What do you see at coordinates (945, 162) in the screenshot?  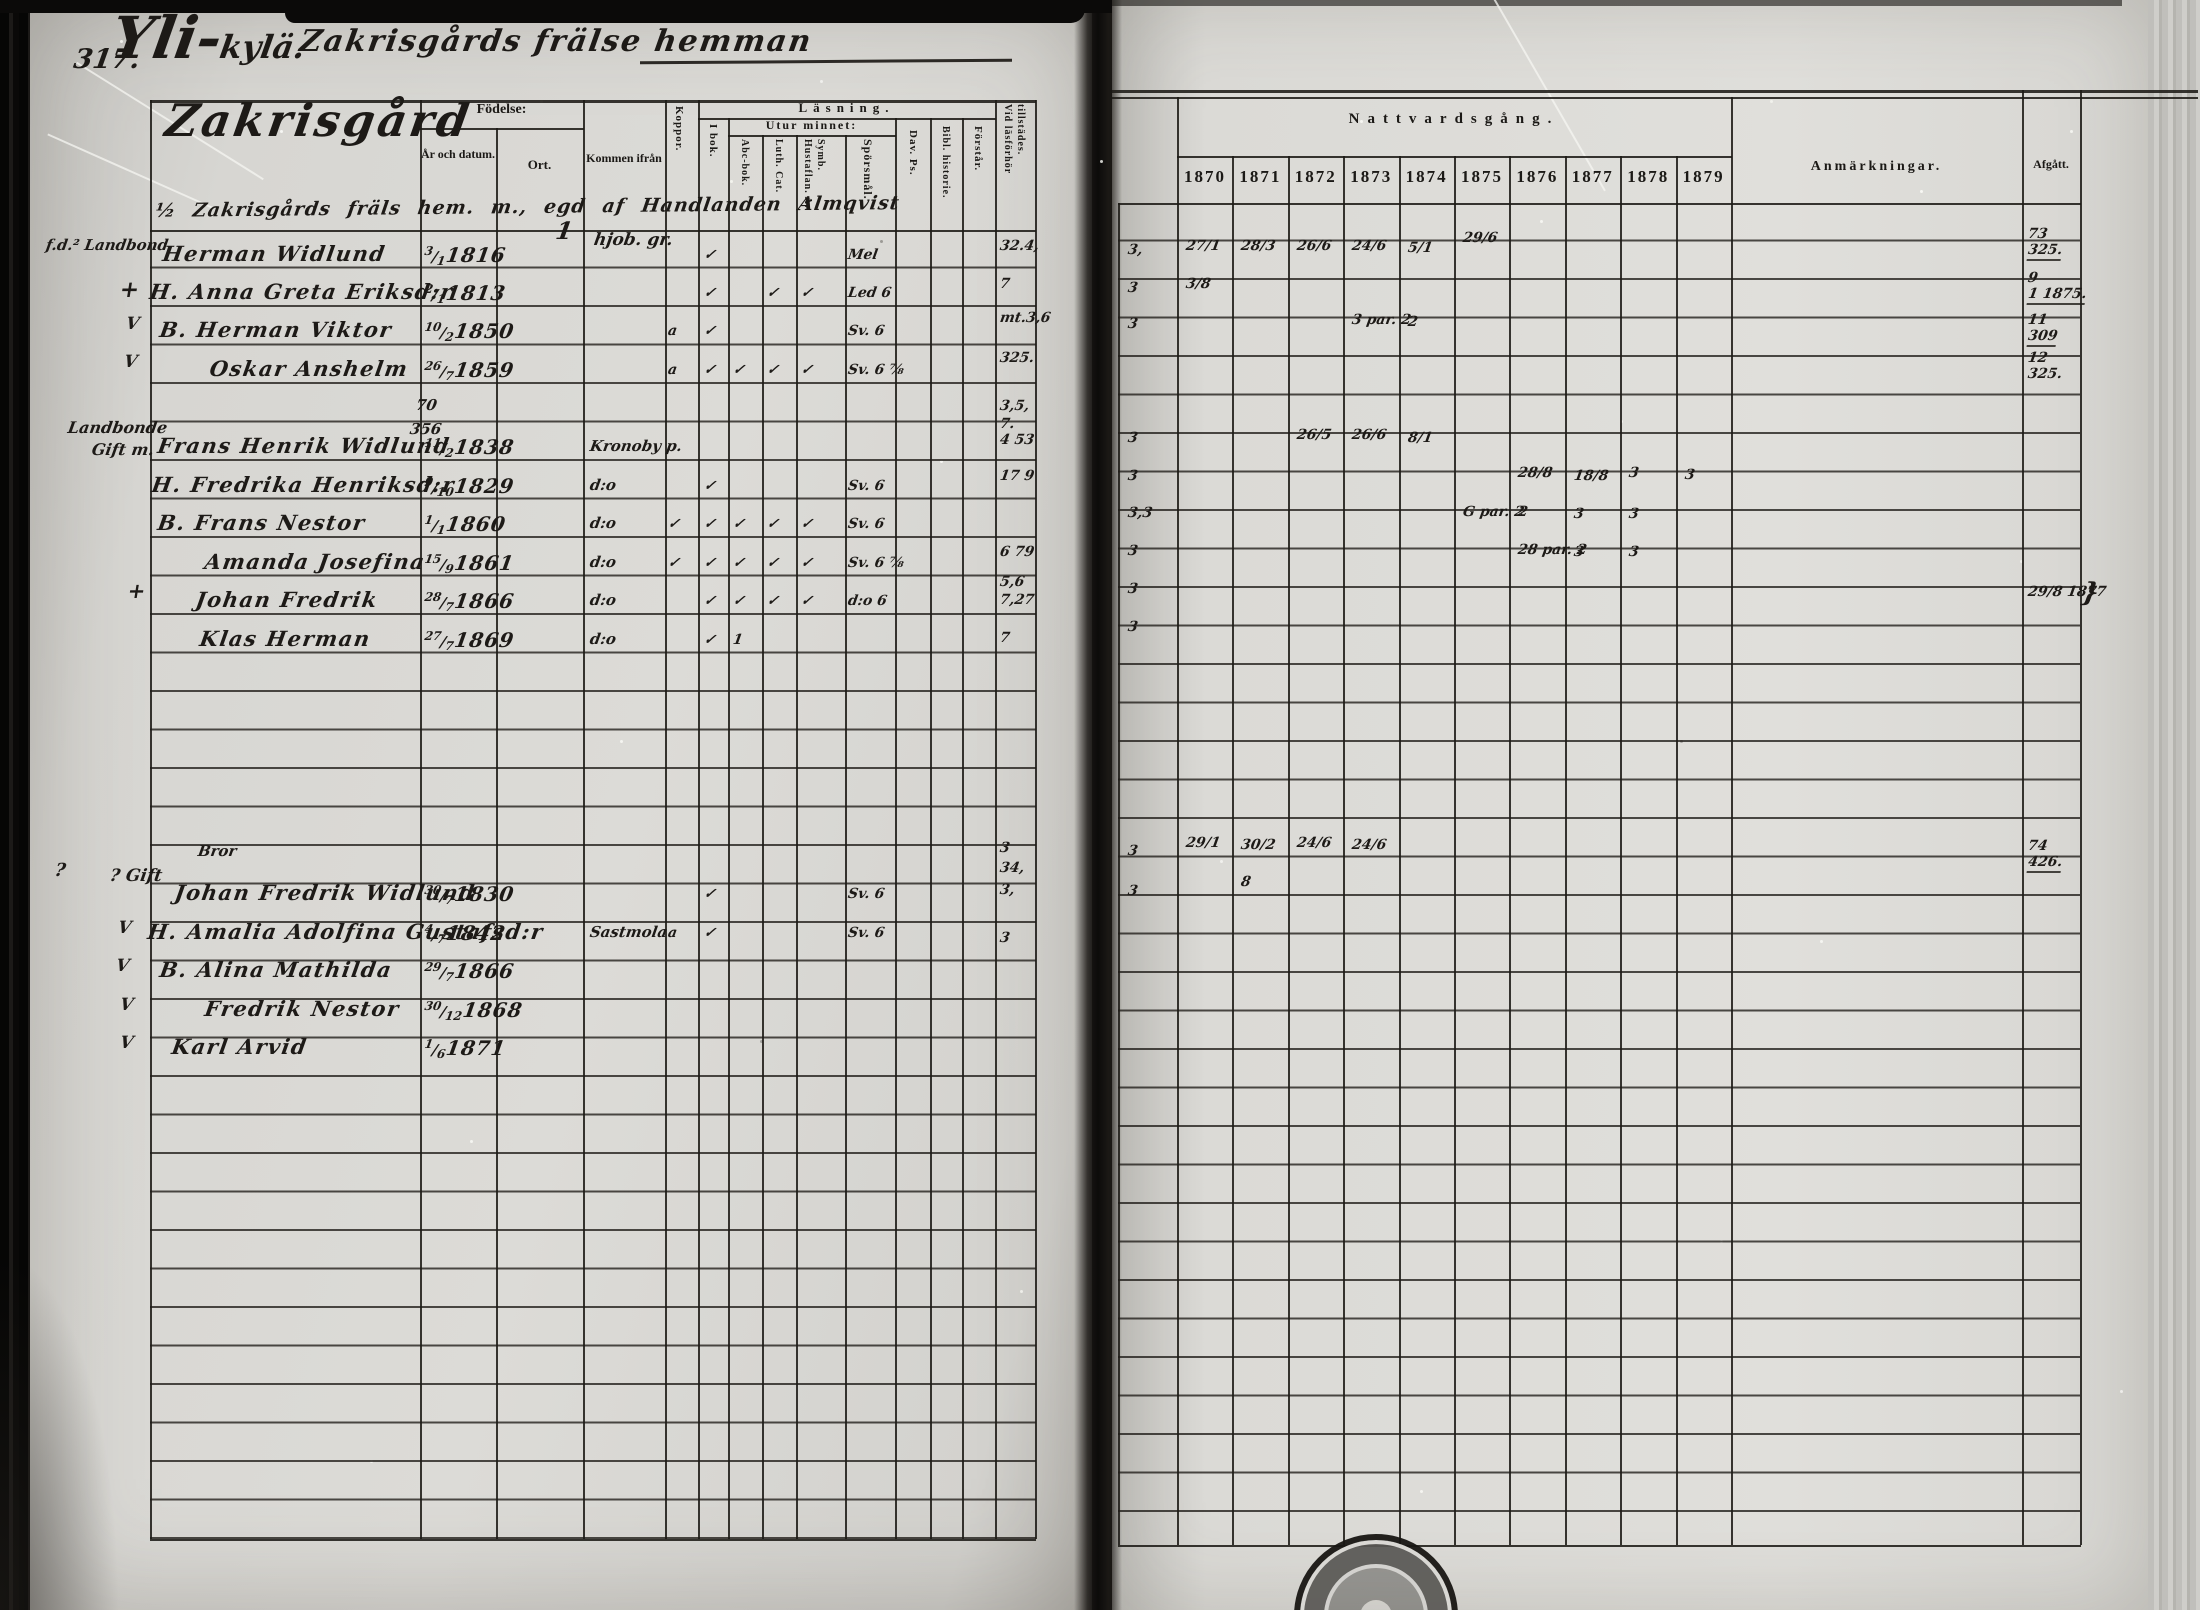 I see `header-bibl-historie: Bibl. historie.` at bounding box center [945, 162].